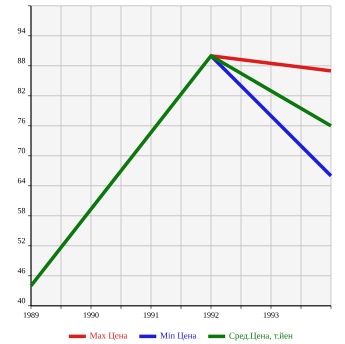 Image resolution: width=345 pixels, height=344 pixels. What do you see at coordinates (261, 336) in the screenshot?
I see `legend-label: Сред.Цена, т.йен` at bounding box center [261, 336].